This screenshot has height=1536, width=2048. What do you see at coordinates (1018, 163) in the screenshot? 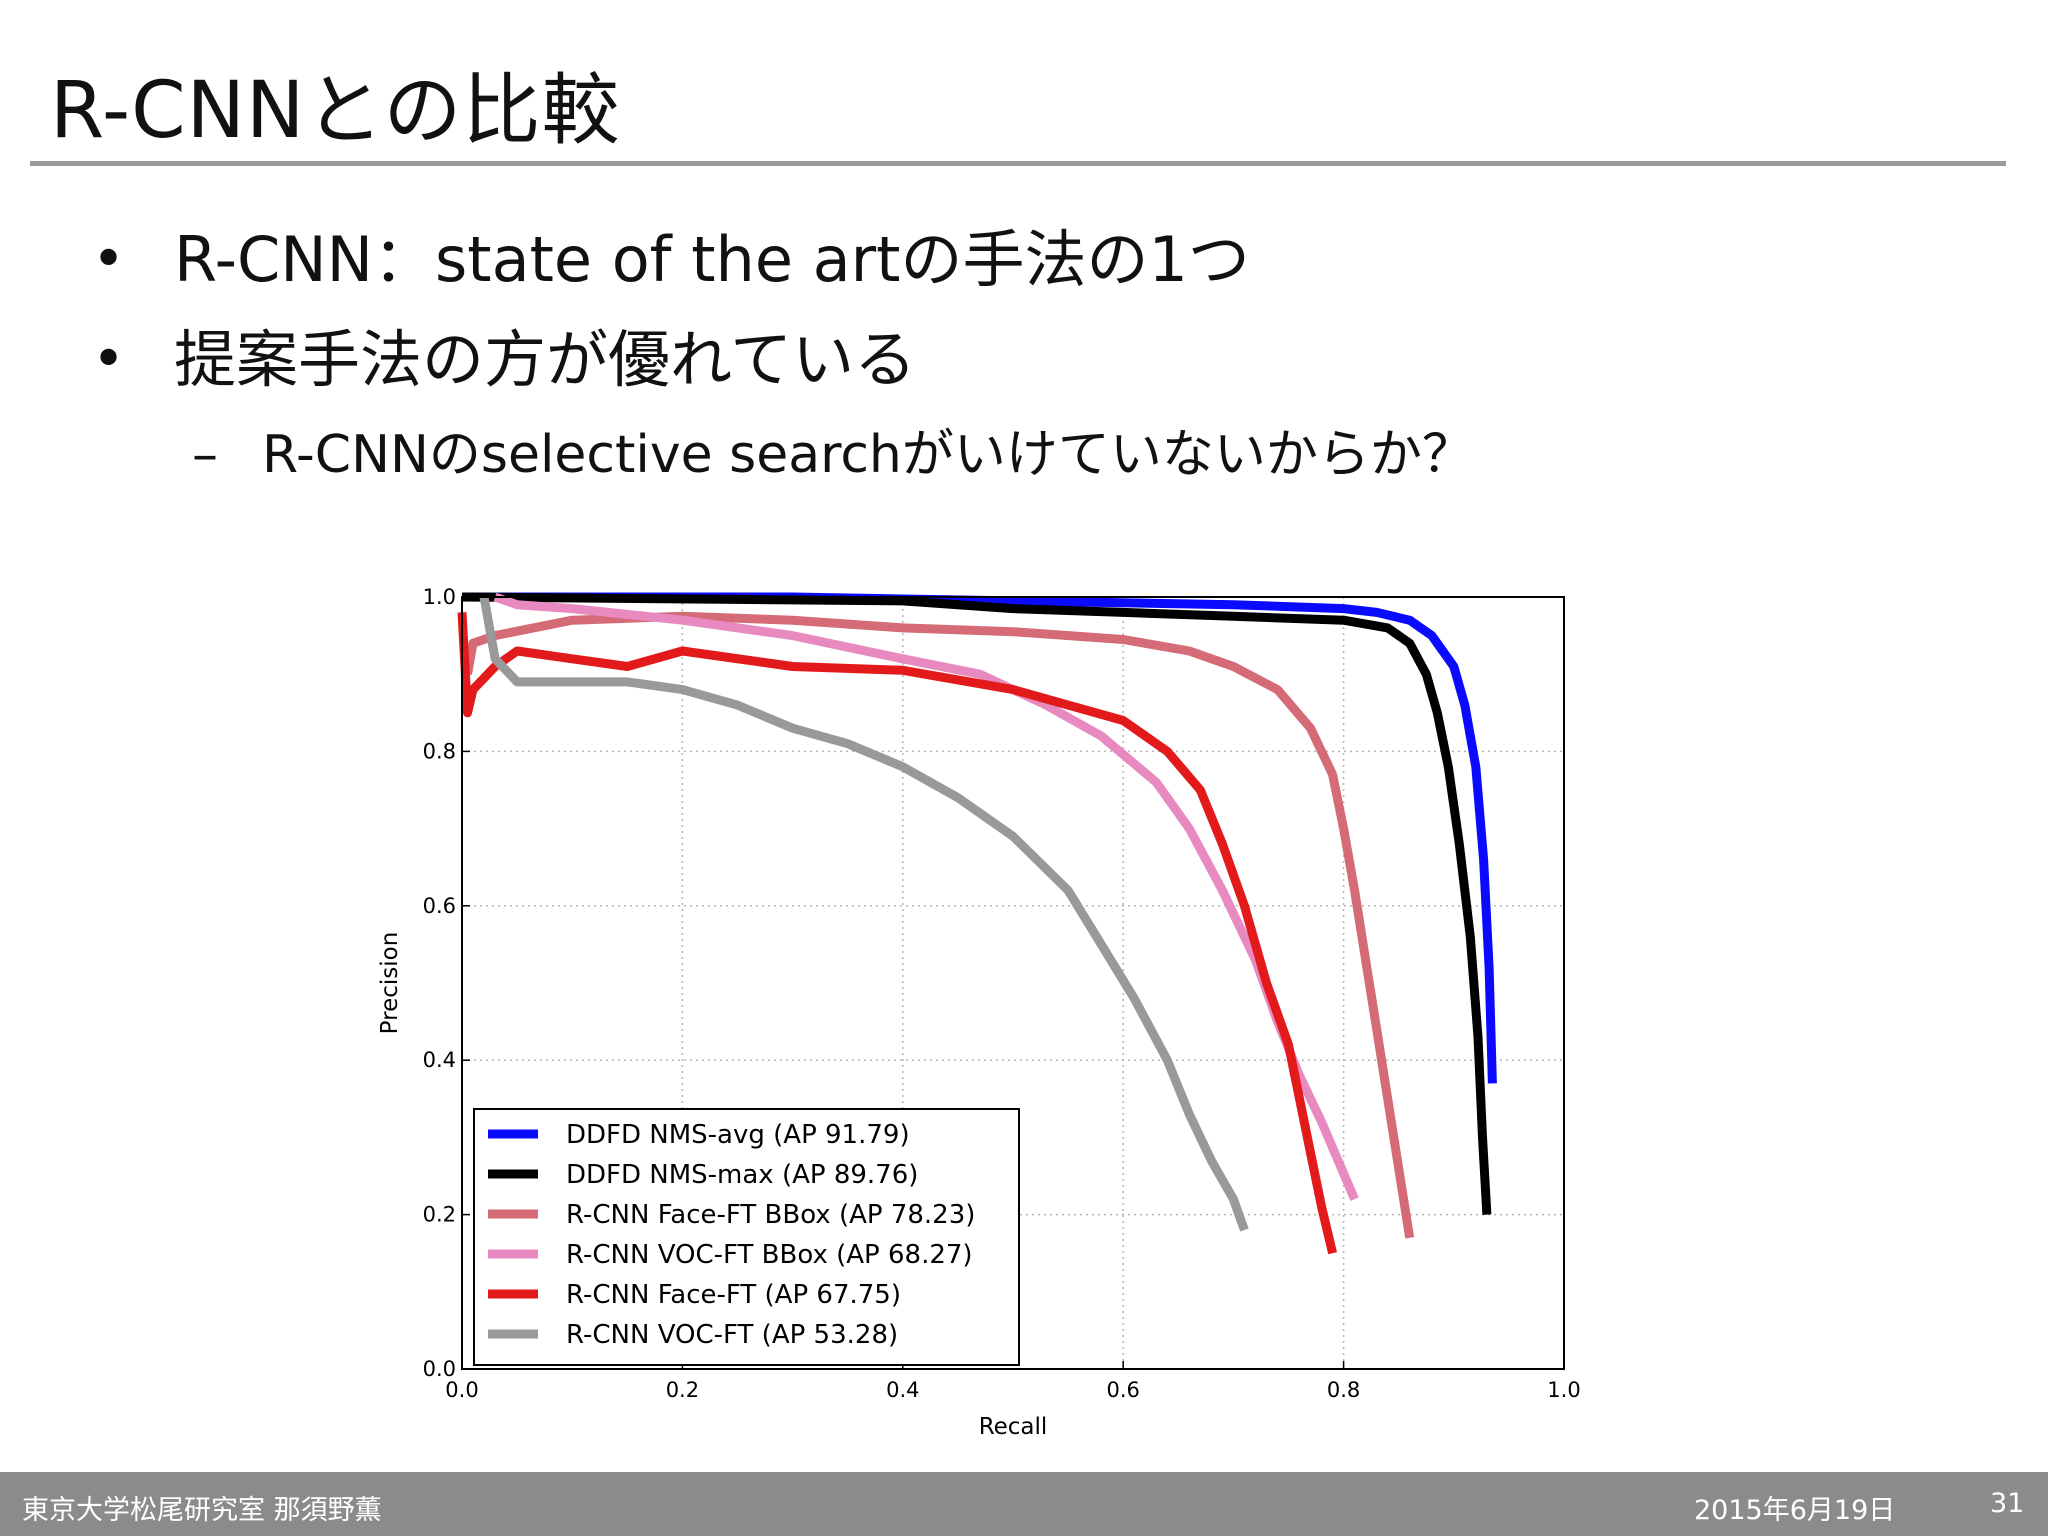
I see `title-divider` at bounding box center [1018, 163].